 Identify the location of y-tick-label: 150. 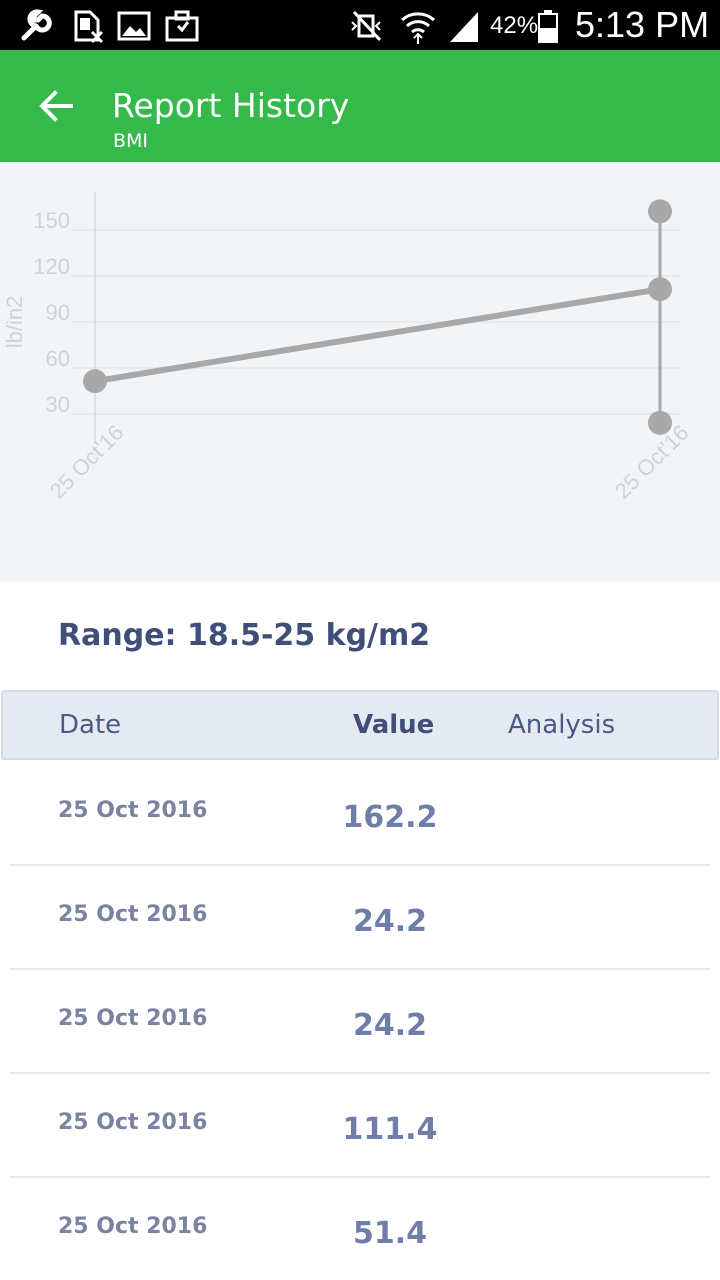
(51, 220).